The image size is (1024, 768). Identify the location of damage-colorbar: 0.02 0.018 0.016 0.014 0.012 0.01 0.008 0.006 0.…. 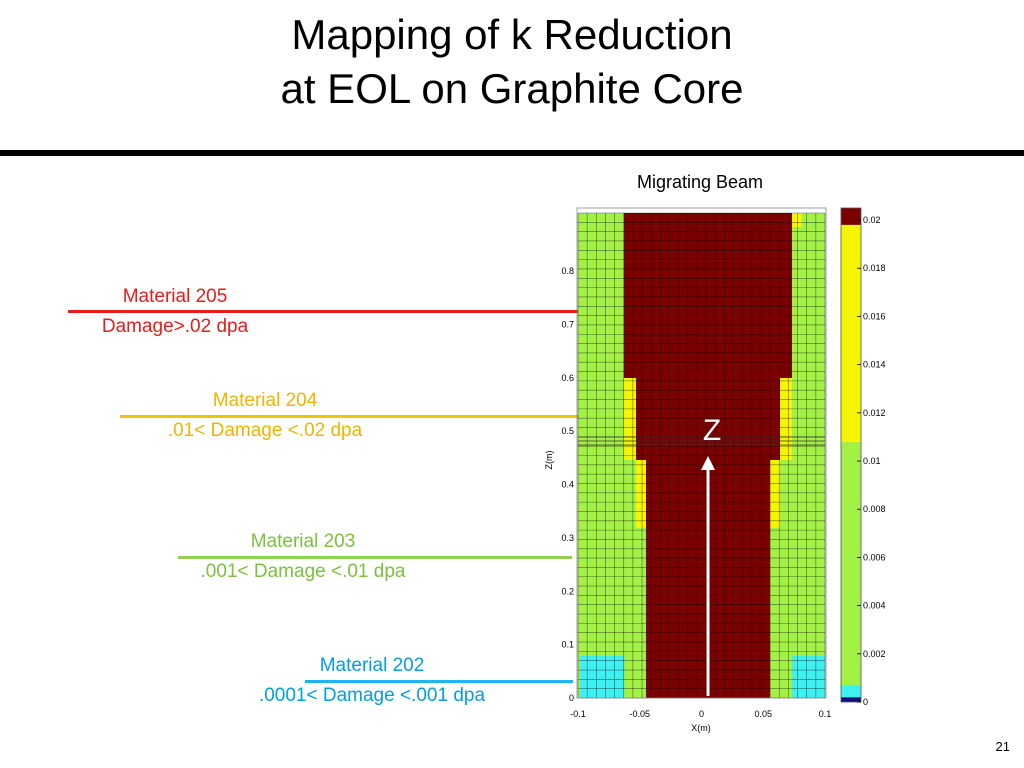
(863, 457).